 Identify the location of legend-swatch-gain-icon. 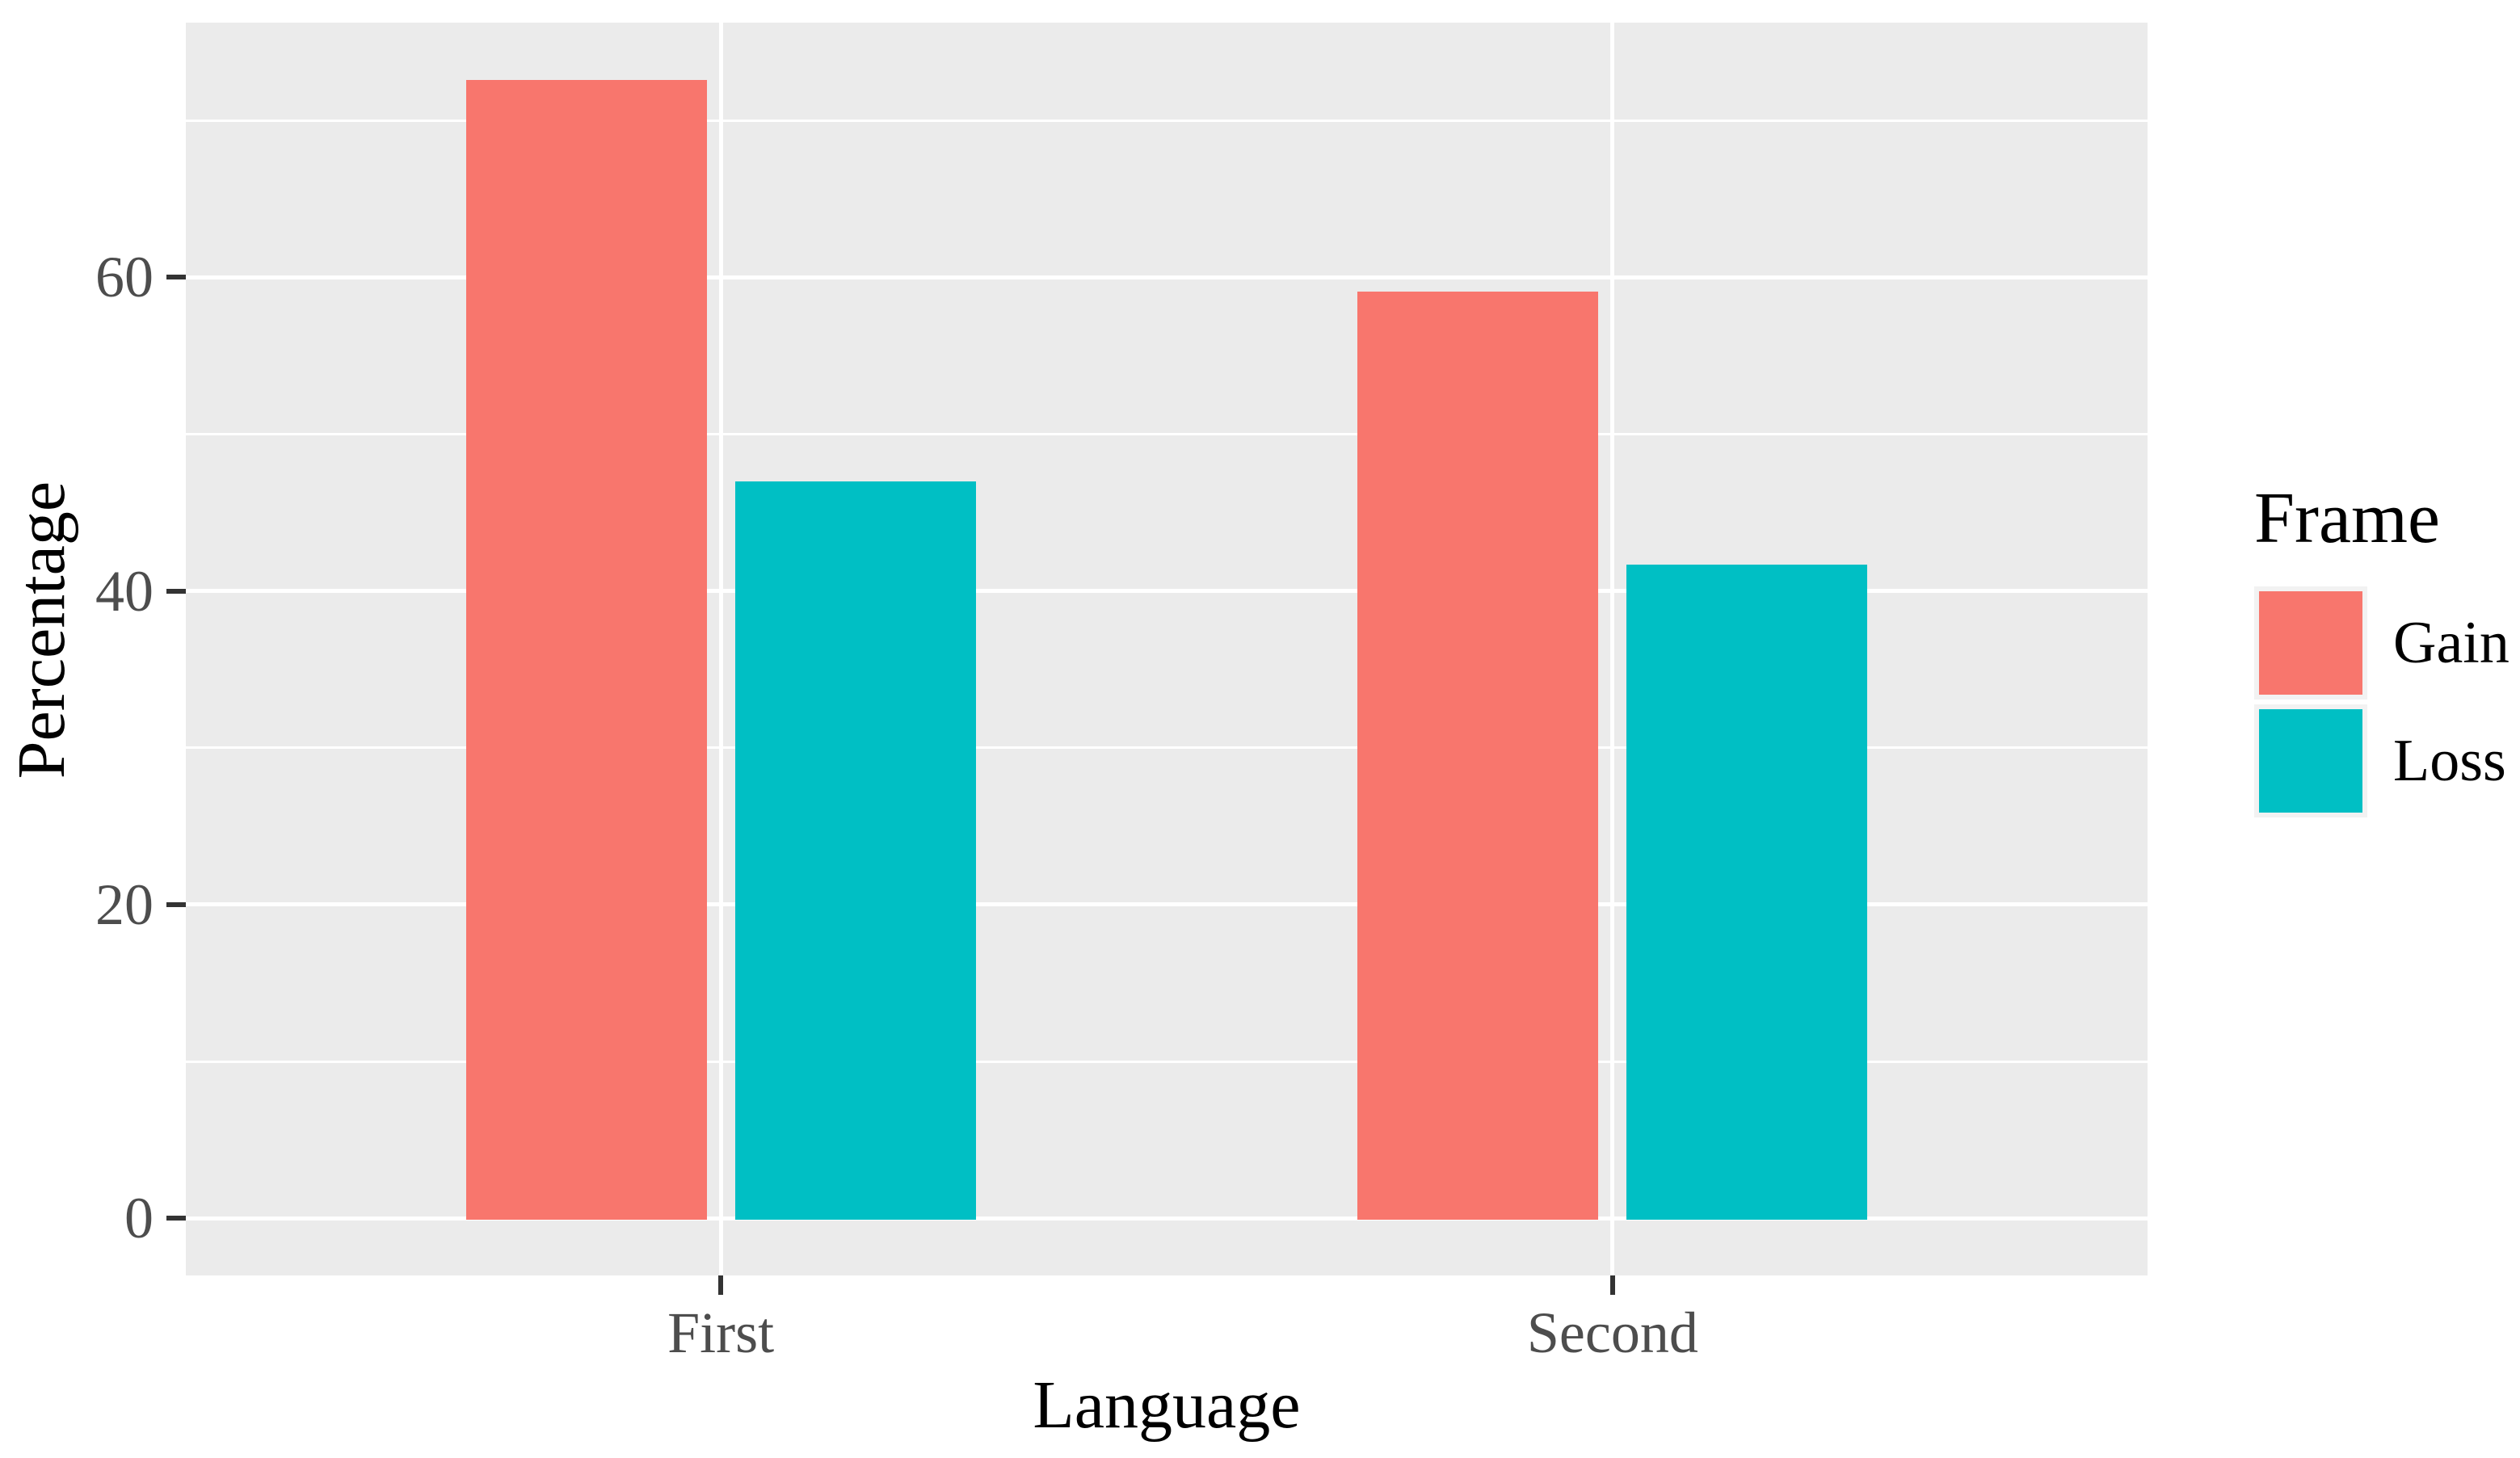
(2310, 643).